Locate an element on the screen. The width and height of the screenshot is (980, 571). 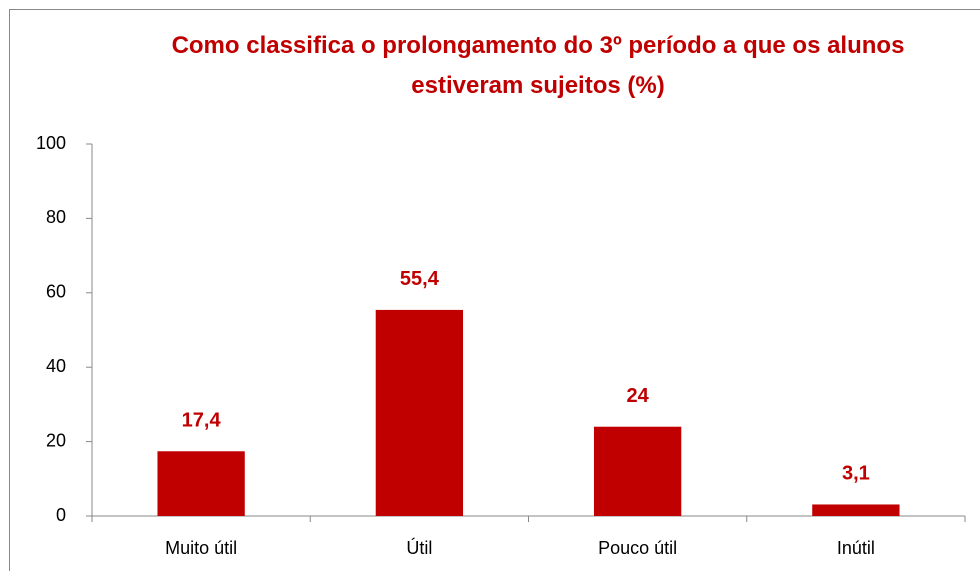
y-tick-label: 100 is located at coordinates (51, 143).